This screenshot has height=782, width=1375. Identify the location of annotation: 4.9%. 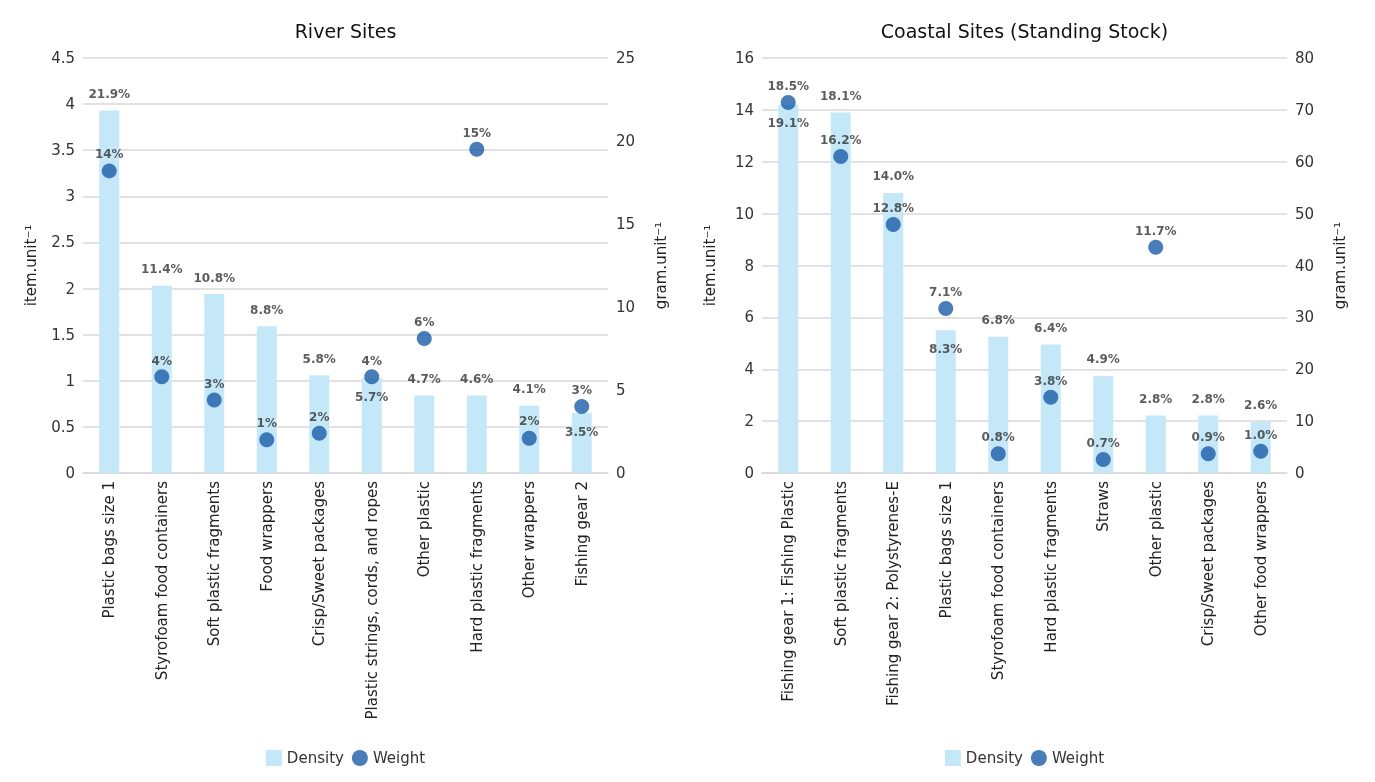
(1103, 359).